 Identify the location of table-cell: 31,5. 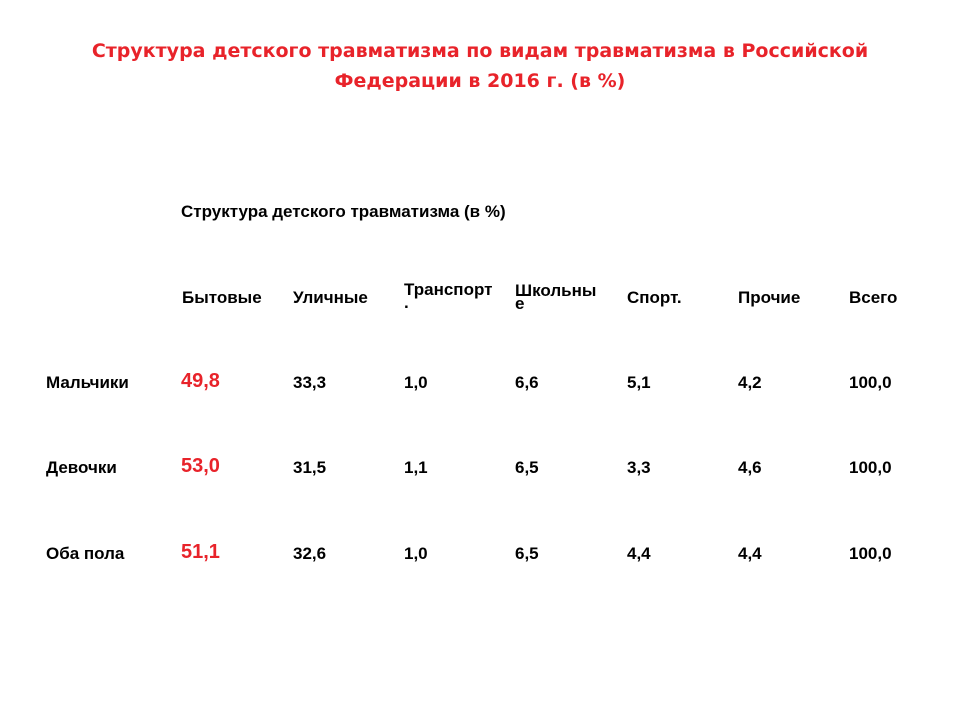
(310, 467).